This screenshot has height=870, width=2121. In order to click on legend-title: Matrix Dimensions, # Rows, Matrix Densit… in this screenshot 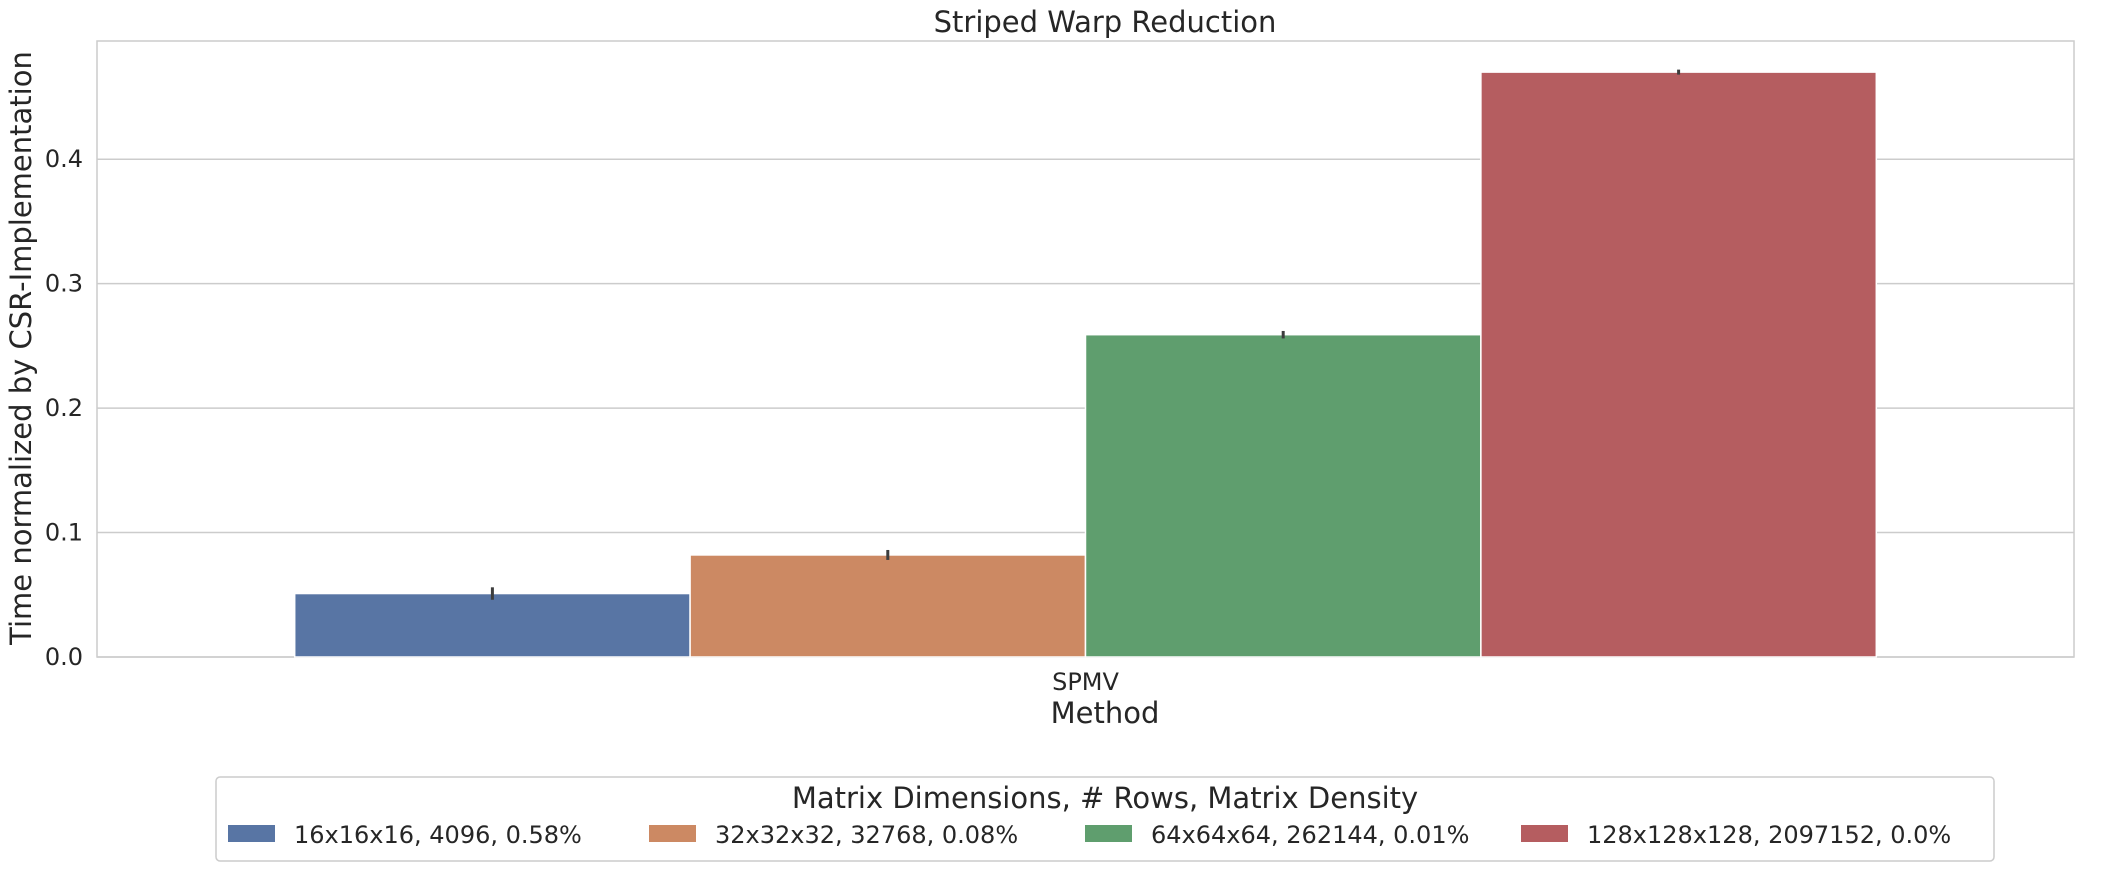, I will do `click(1105, 798)`.